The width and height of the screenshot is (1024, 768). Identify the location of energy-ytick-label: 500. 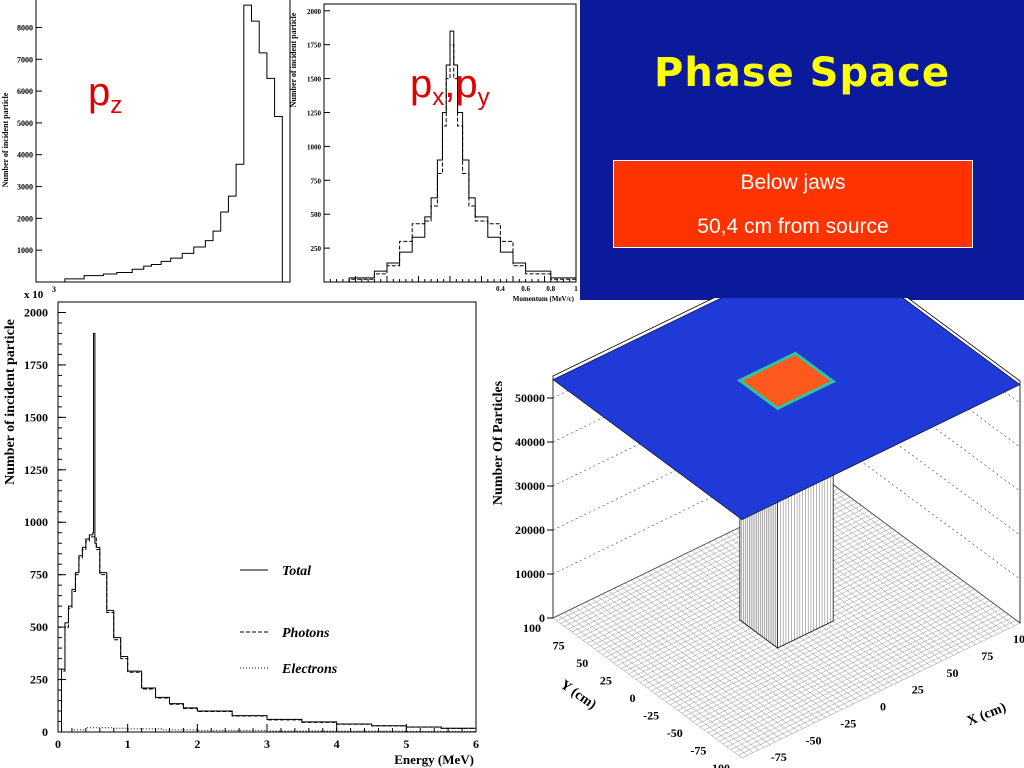
(39, 627).